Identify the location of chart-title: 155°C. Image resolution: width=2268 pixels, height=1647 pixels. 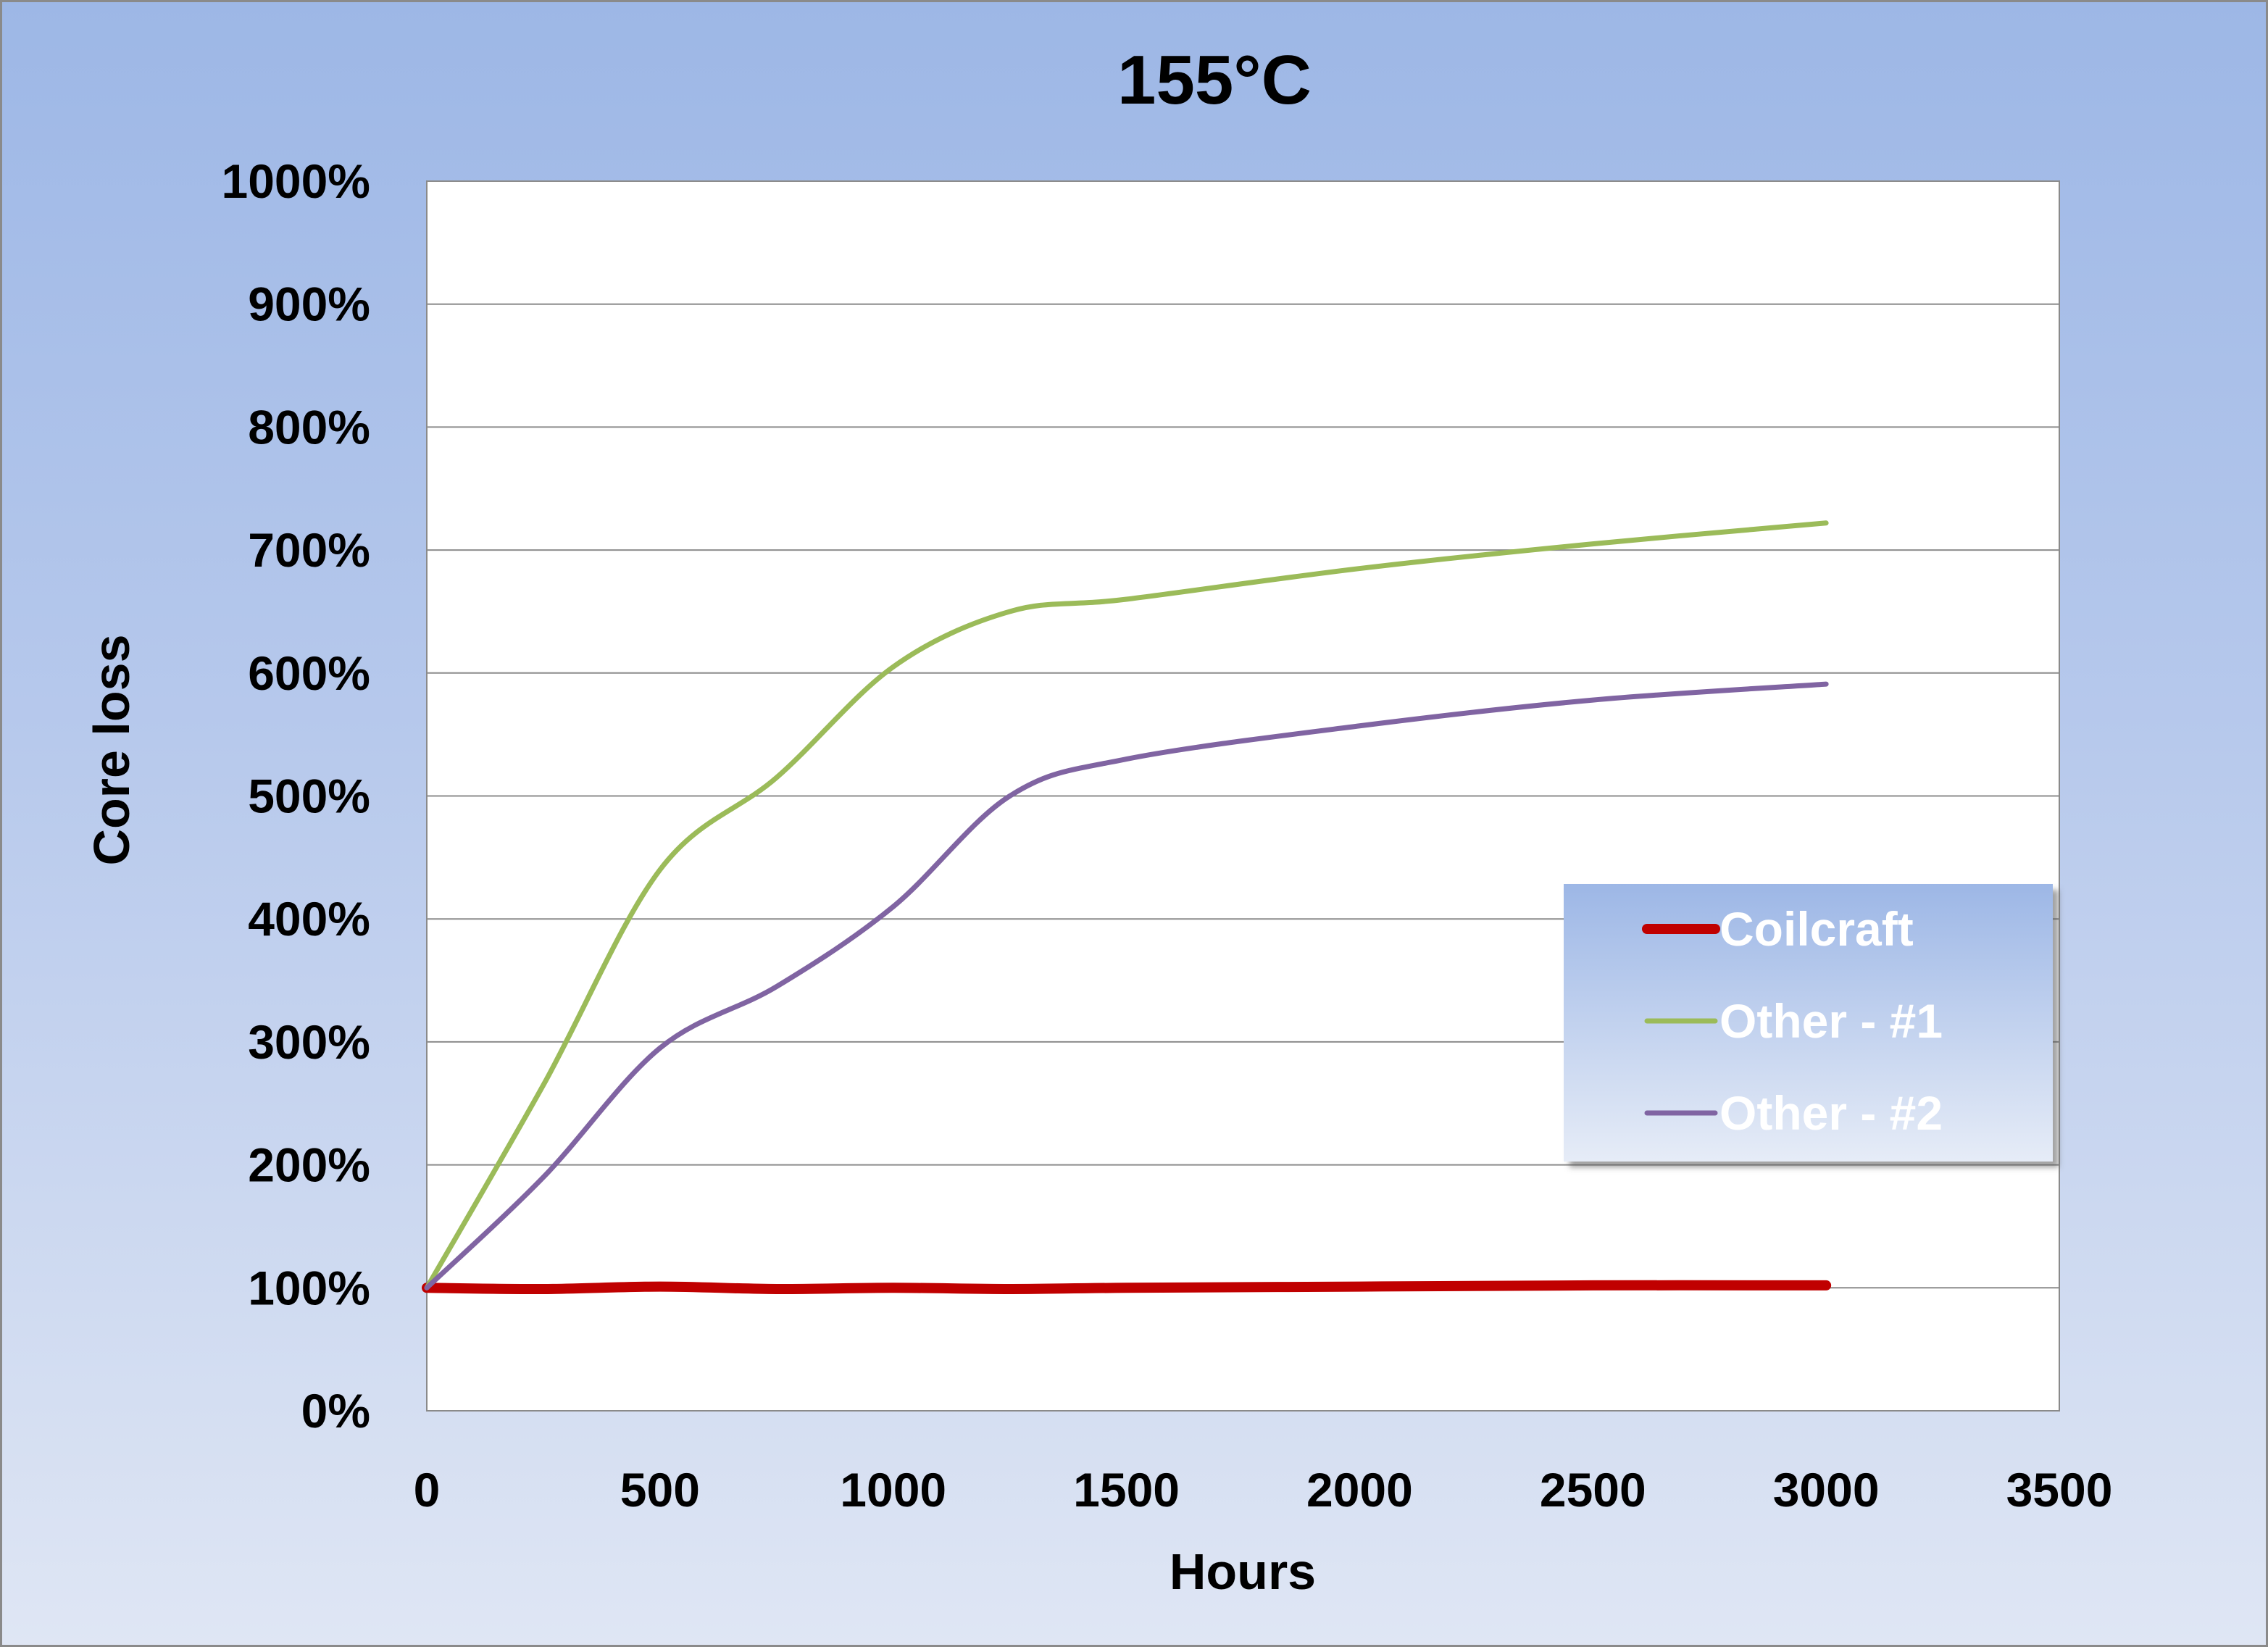
(1214, 80).